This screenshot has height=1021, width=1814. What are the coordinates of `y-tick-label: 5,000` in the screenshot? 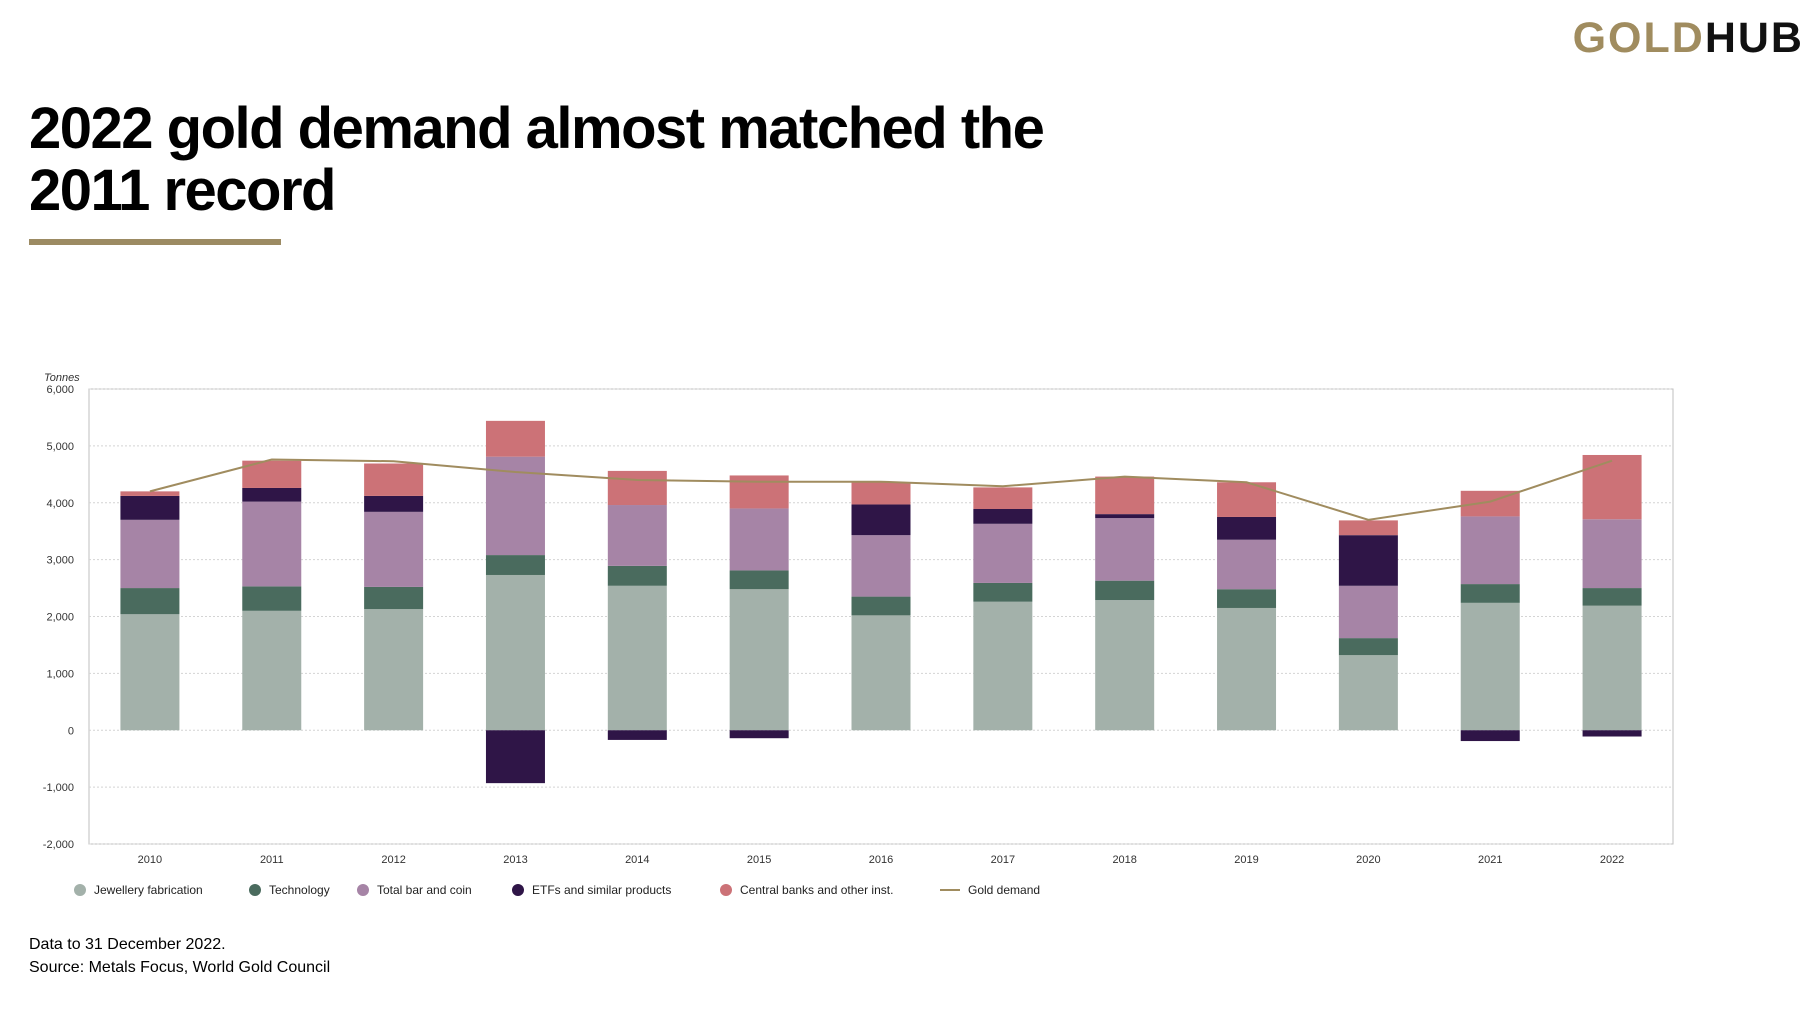 It's located at (60, 447).